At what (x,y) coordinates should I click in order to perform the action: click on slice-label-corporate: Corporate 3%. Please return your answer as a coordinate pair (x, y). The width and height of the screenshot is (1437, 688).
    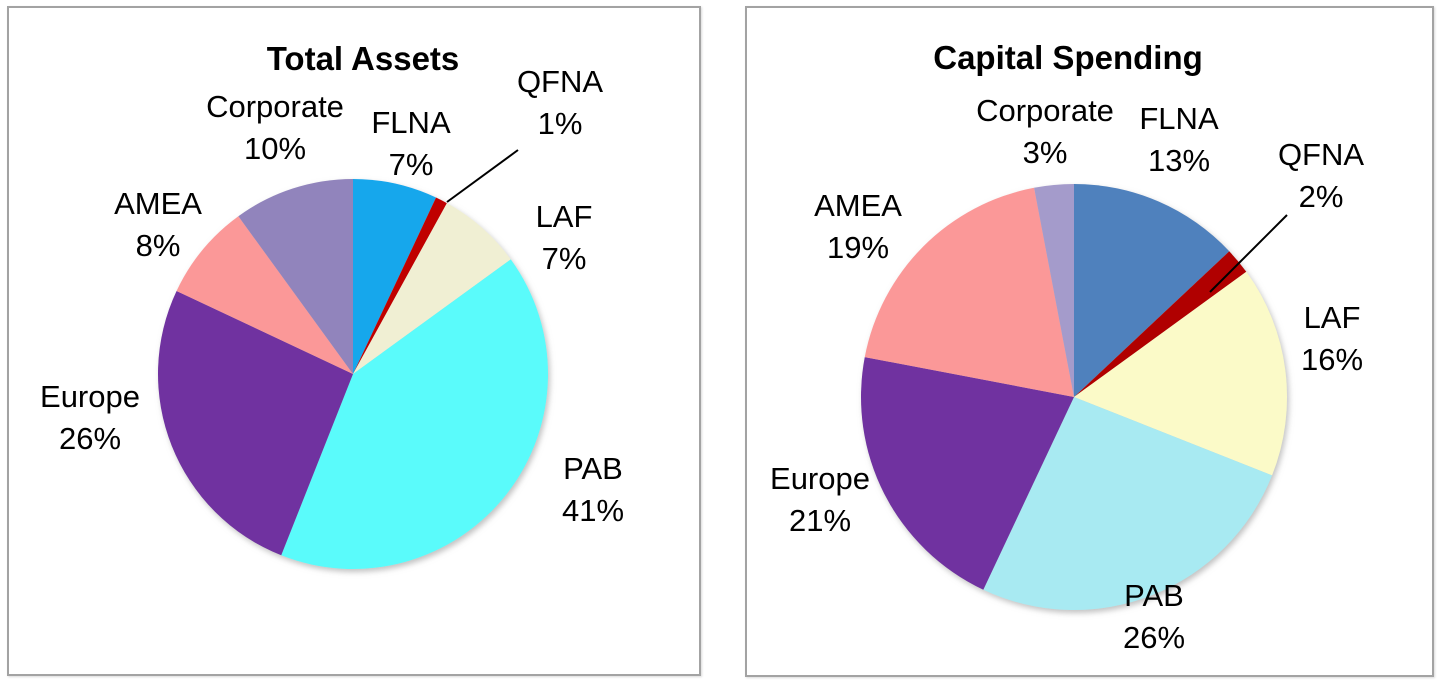
    Looking at the image, I should click on (1045, 131).